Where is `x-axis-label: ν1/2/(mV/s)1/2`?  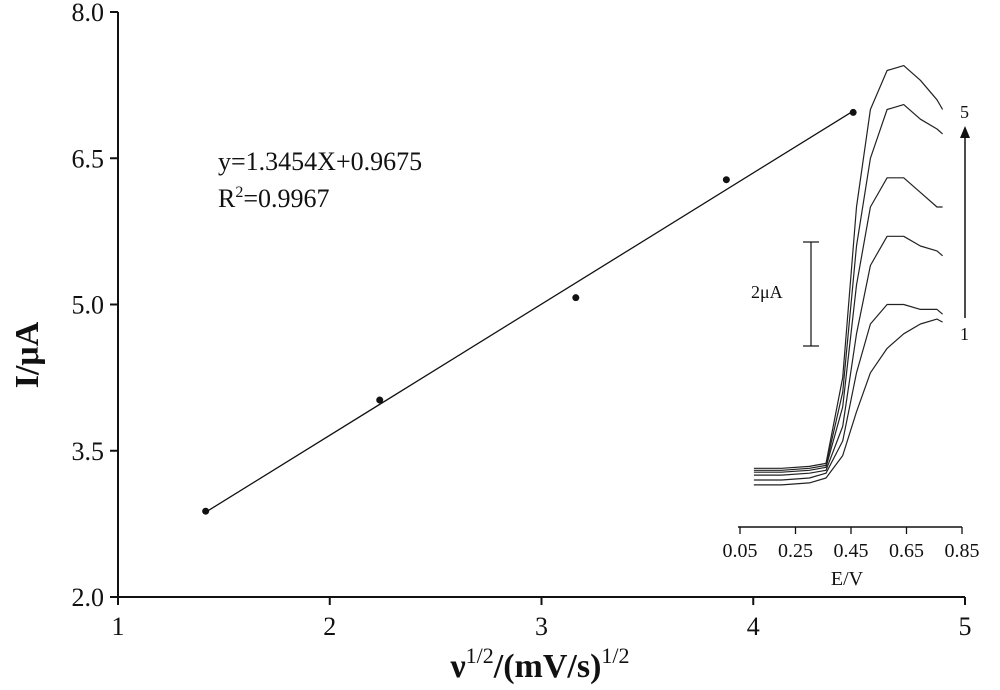 x-axis-label: ν1/2/(mV/s)1/2 is located at coordinates (539, 664).